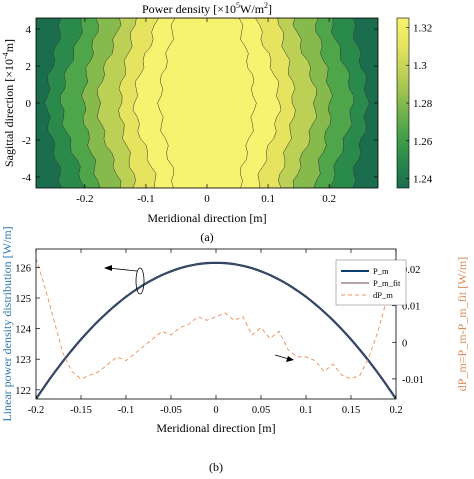 The image size is (474, 479). What do you see at coordinates (261, 410) in the screenshot?
I see `line-xtick-label: 0.05` at bounding box center [261, 410].